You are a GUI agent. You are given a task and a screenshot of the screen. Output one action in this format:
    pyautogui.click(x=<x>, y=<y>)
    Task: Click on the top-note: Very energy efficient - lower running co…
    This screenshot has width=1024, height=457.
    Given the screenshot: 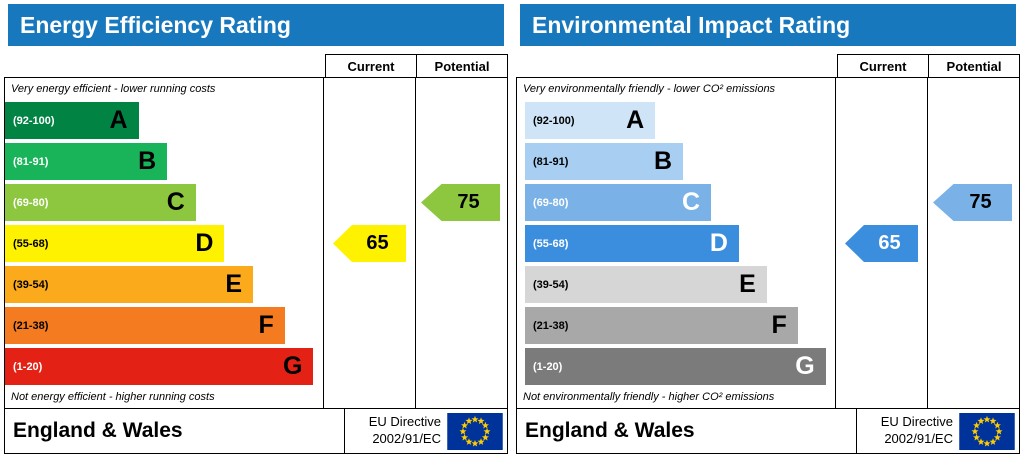 What is the action you would take?
    pyautogui.click(x=113, y=89)
    